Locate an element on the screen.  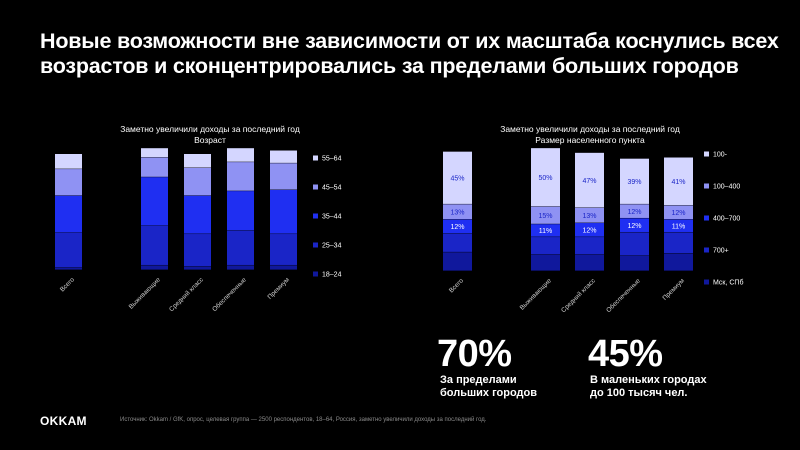
data-label: 39% is located at coordinates (634, 182).